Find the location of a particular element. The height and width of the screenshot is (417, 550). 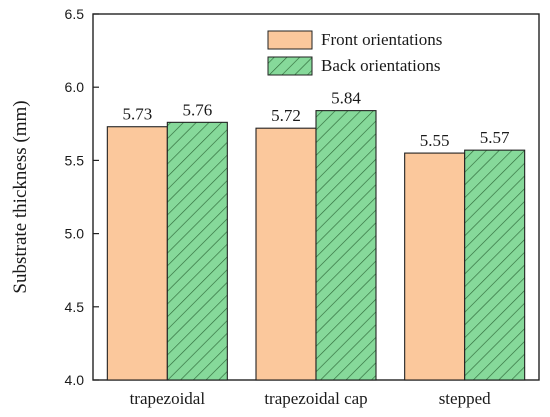

y-tick-label: 4.0 is located at coordinates (75, 380).